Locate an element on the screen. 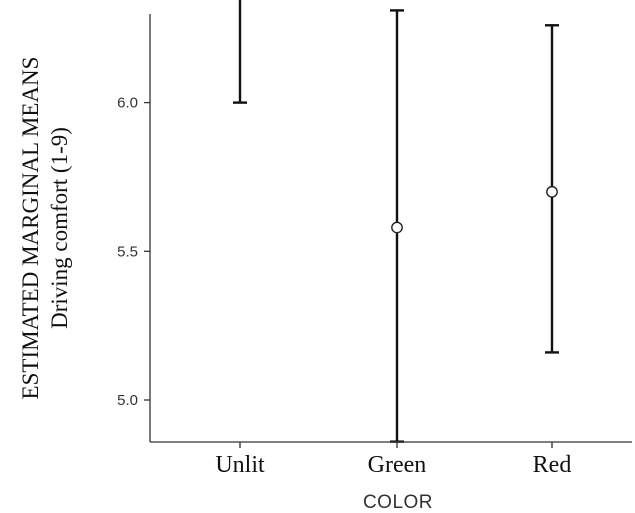  x-tick-label: Red is located at coordinates (552, 465).